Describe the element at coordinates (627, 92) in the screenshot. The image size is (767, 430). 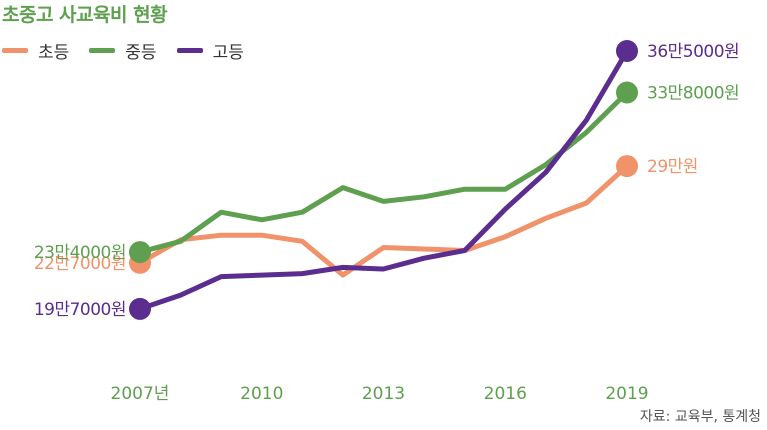
I see `data-point-middle-2019` at that location.